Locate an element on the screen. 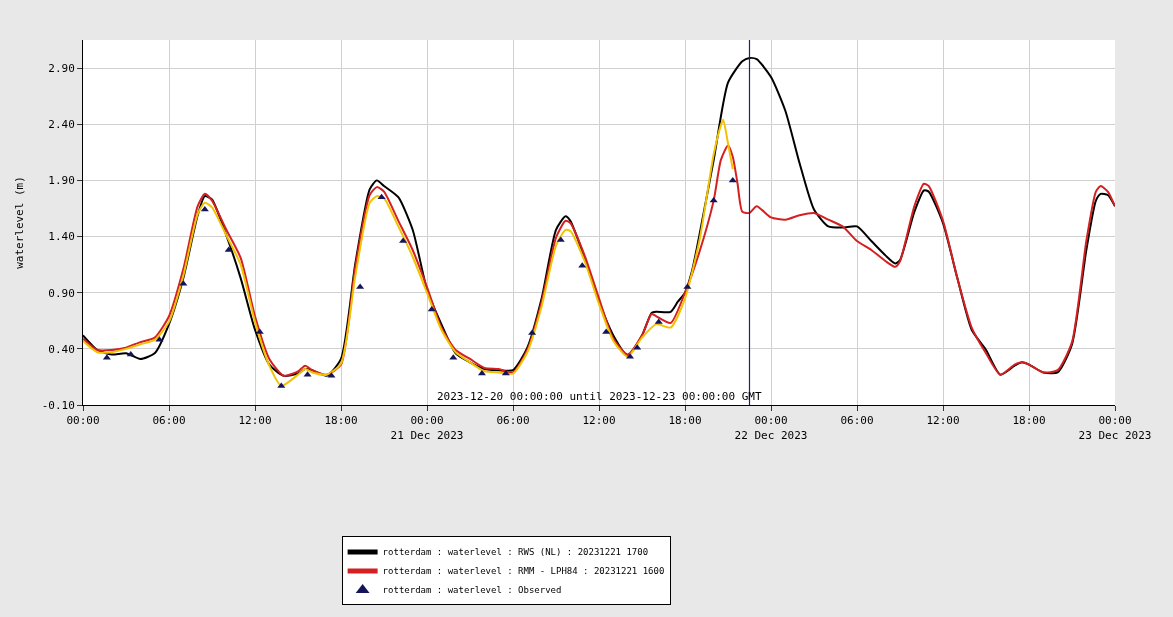  legend-label: rotterdam : waterlevel : Observed is located at coordinates (472, 590).